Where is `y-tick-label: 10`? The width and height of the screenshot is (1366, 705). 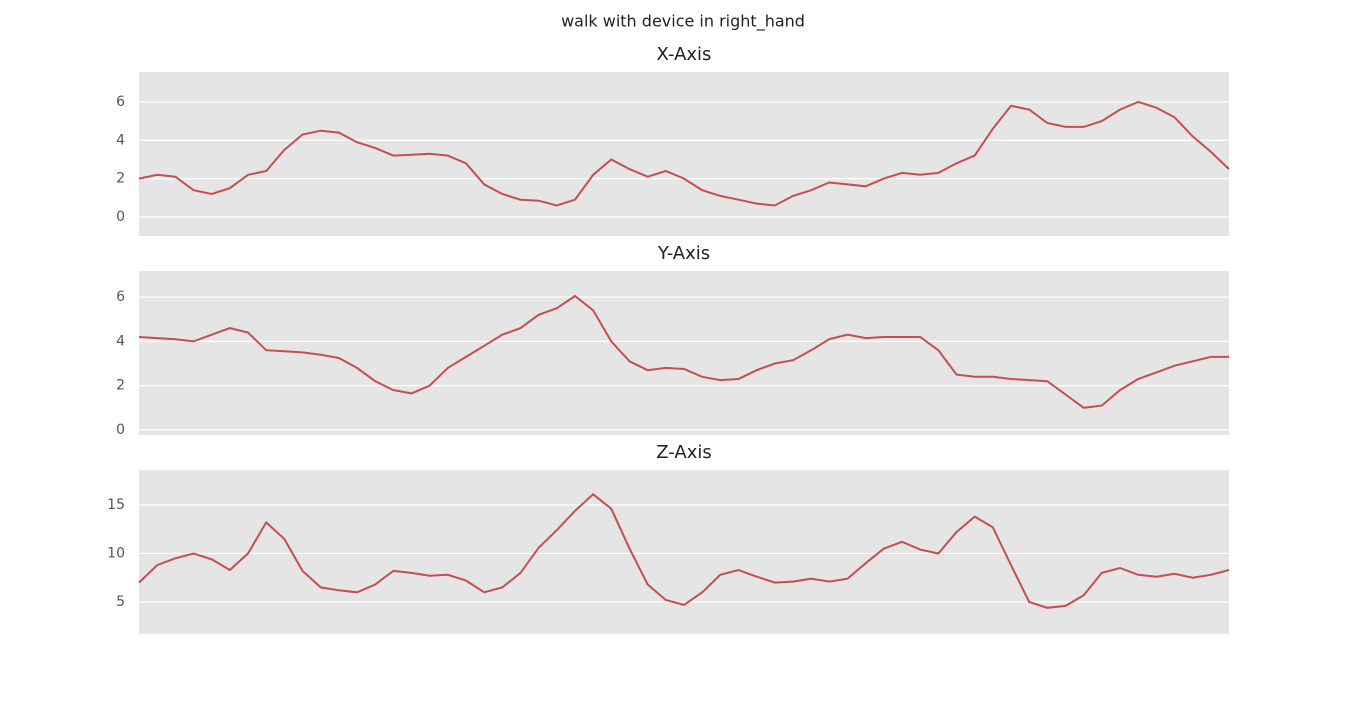 y-tick-label: 10 is located at coordinates (116, 553).